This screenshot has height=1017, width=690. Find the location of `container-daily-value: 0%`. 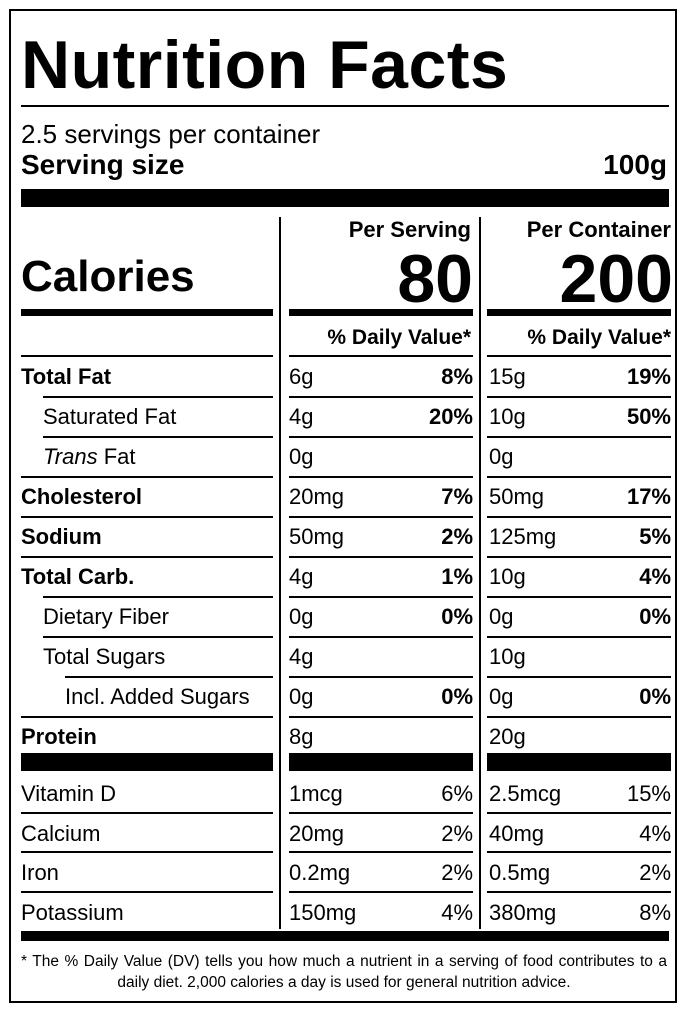

container-daily-value: 0% is located at coordinates (655, 616).